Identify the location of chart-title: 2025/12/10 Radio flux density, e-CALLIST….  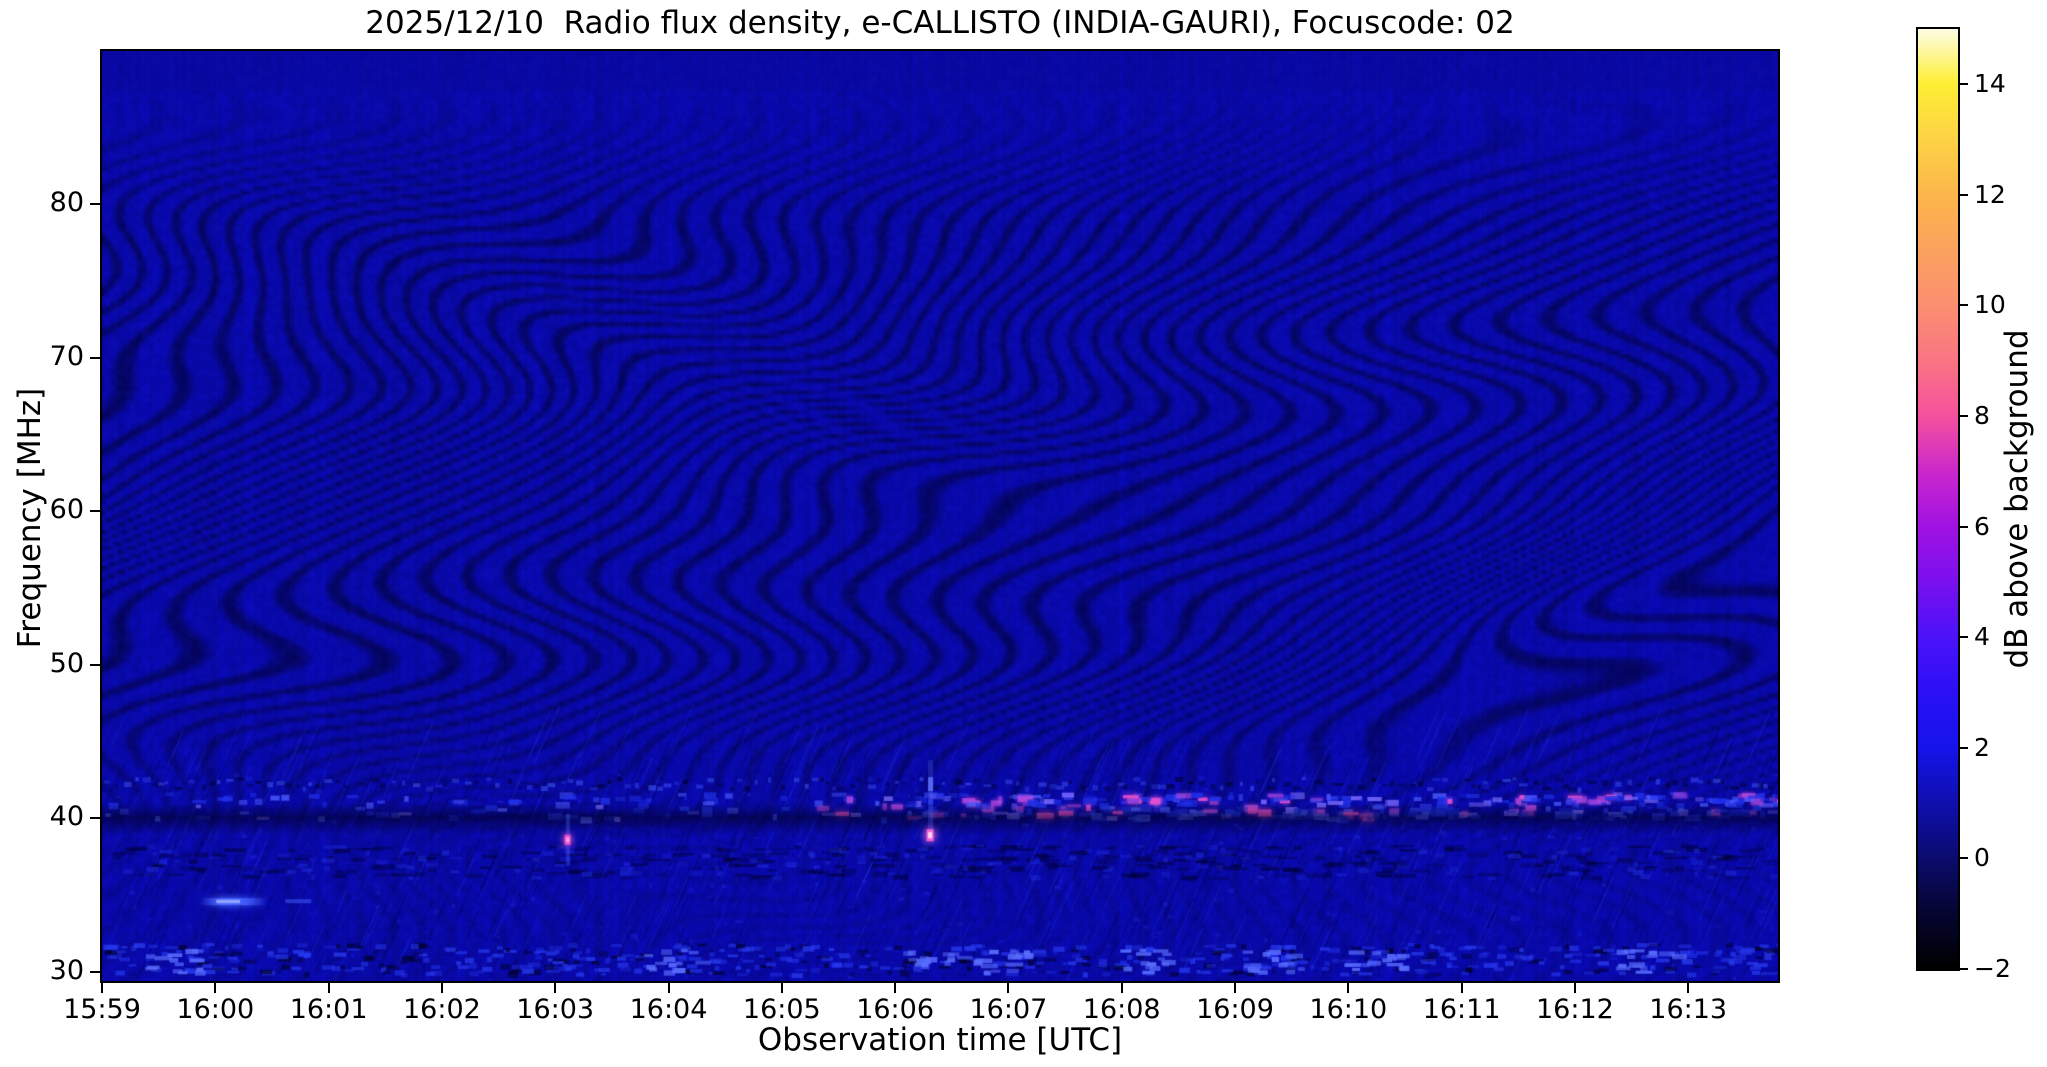
(940, 23).